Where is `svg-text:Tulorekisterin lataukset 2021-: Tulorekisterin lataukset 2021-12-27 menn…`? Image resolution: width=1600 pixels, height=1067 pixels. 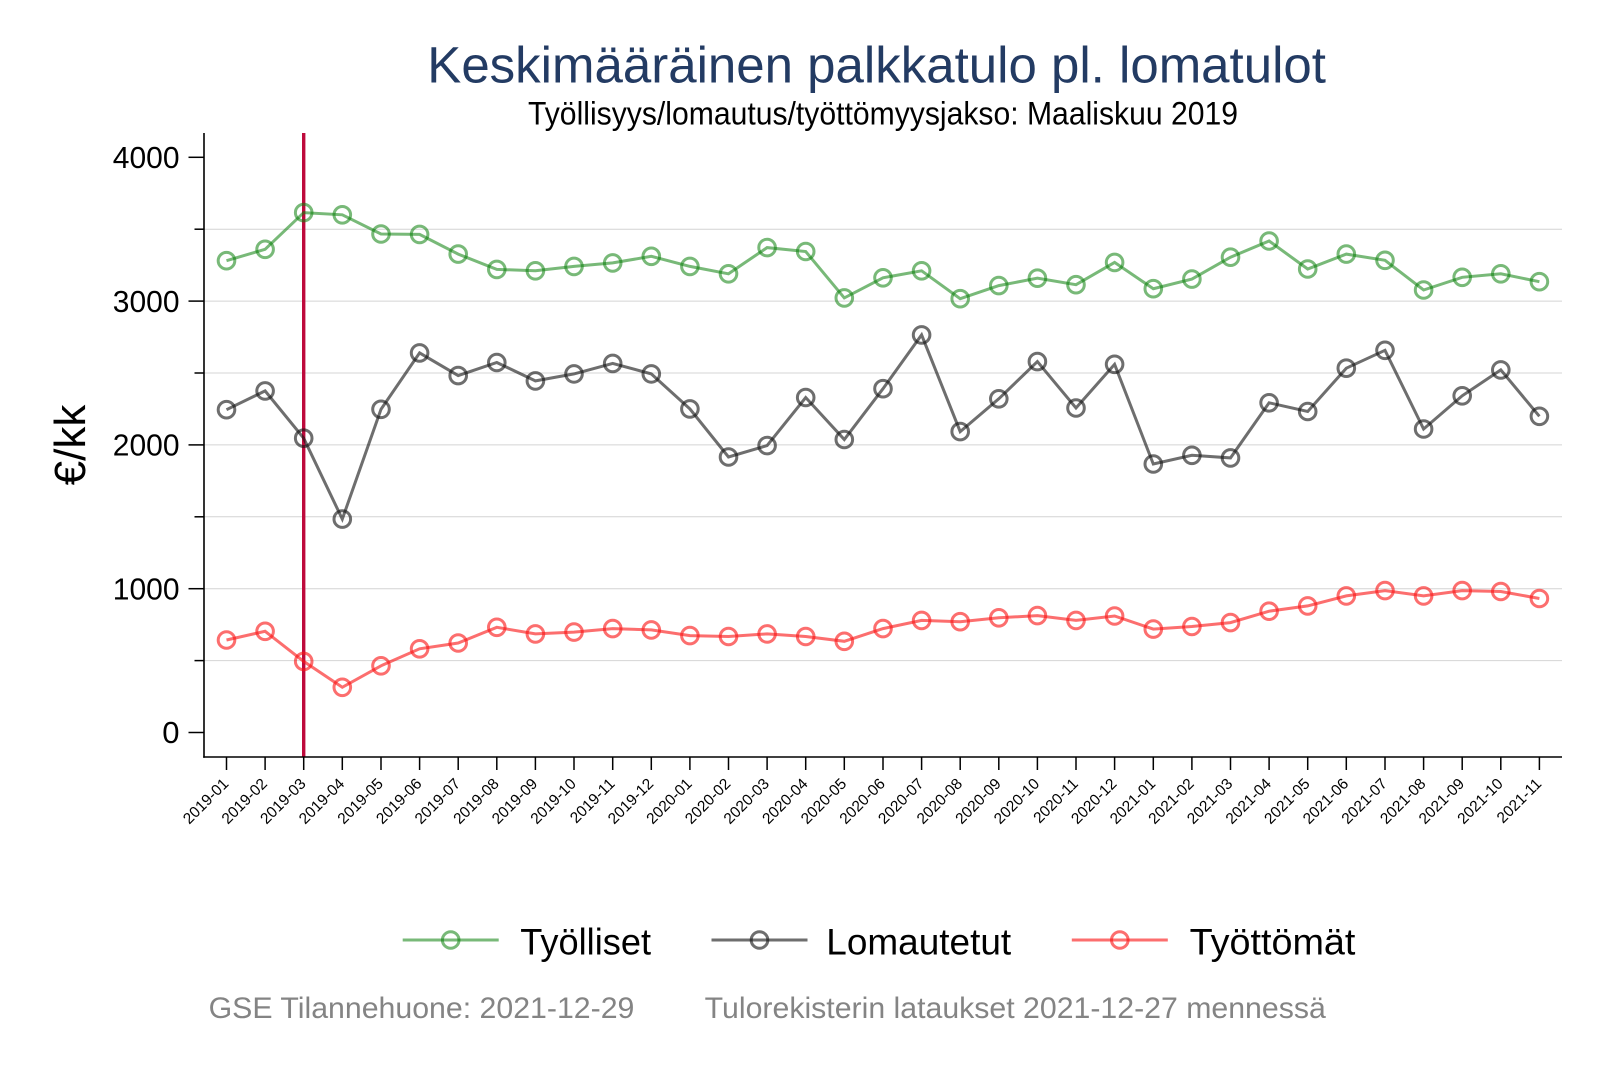
svg-text:Tulorekisterin lataukset 2021-: Tulorekisterin lataukset 2021-12-27 menn… is located at coordinates (1015, 1008).